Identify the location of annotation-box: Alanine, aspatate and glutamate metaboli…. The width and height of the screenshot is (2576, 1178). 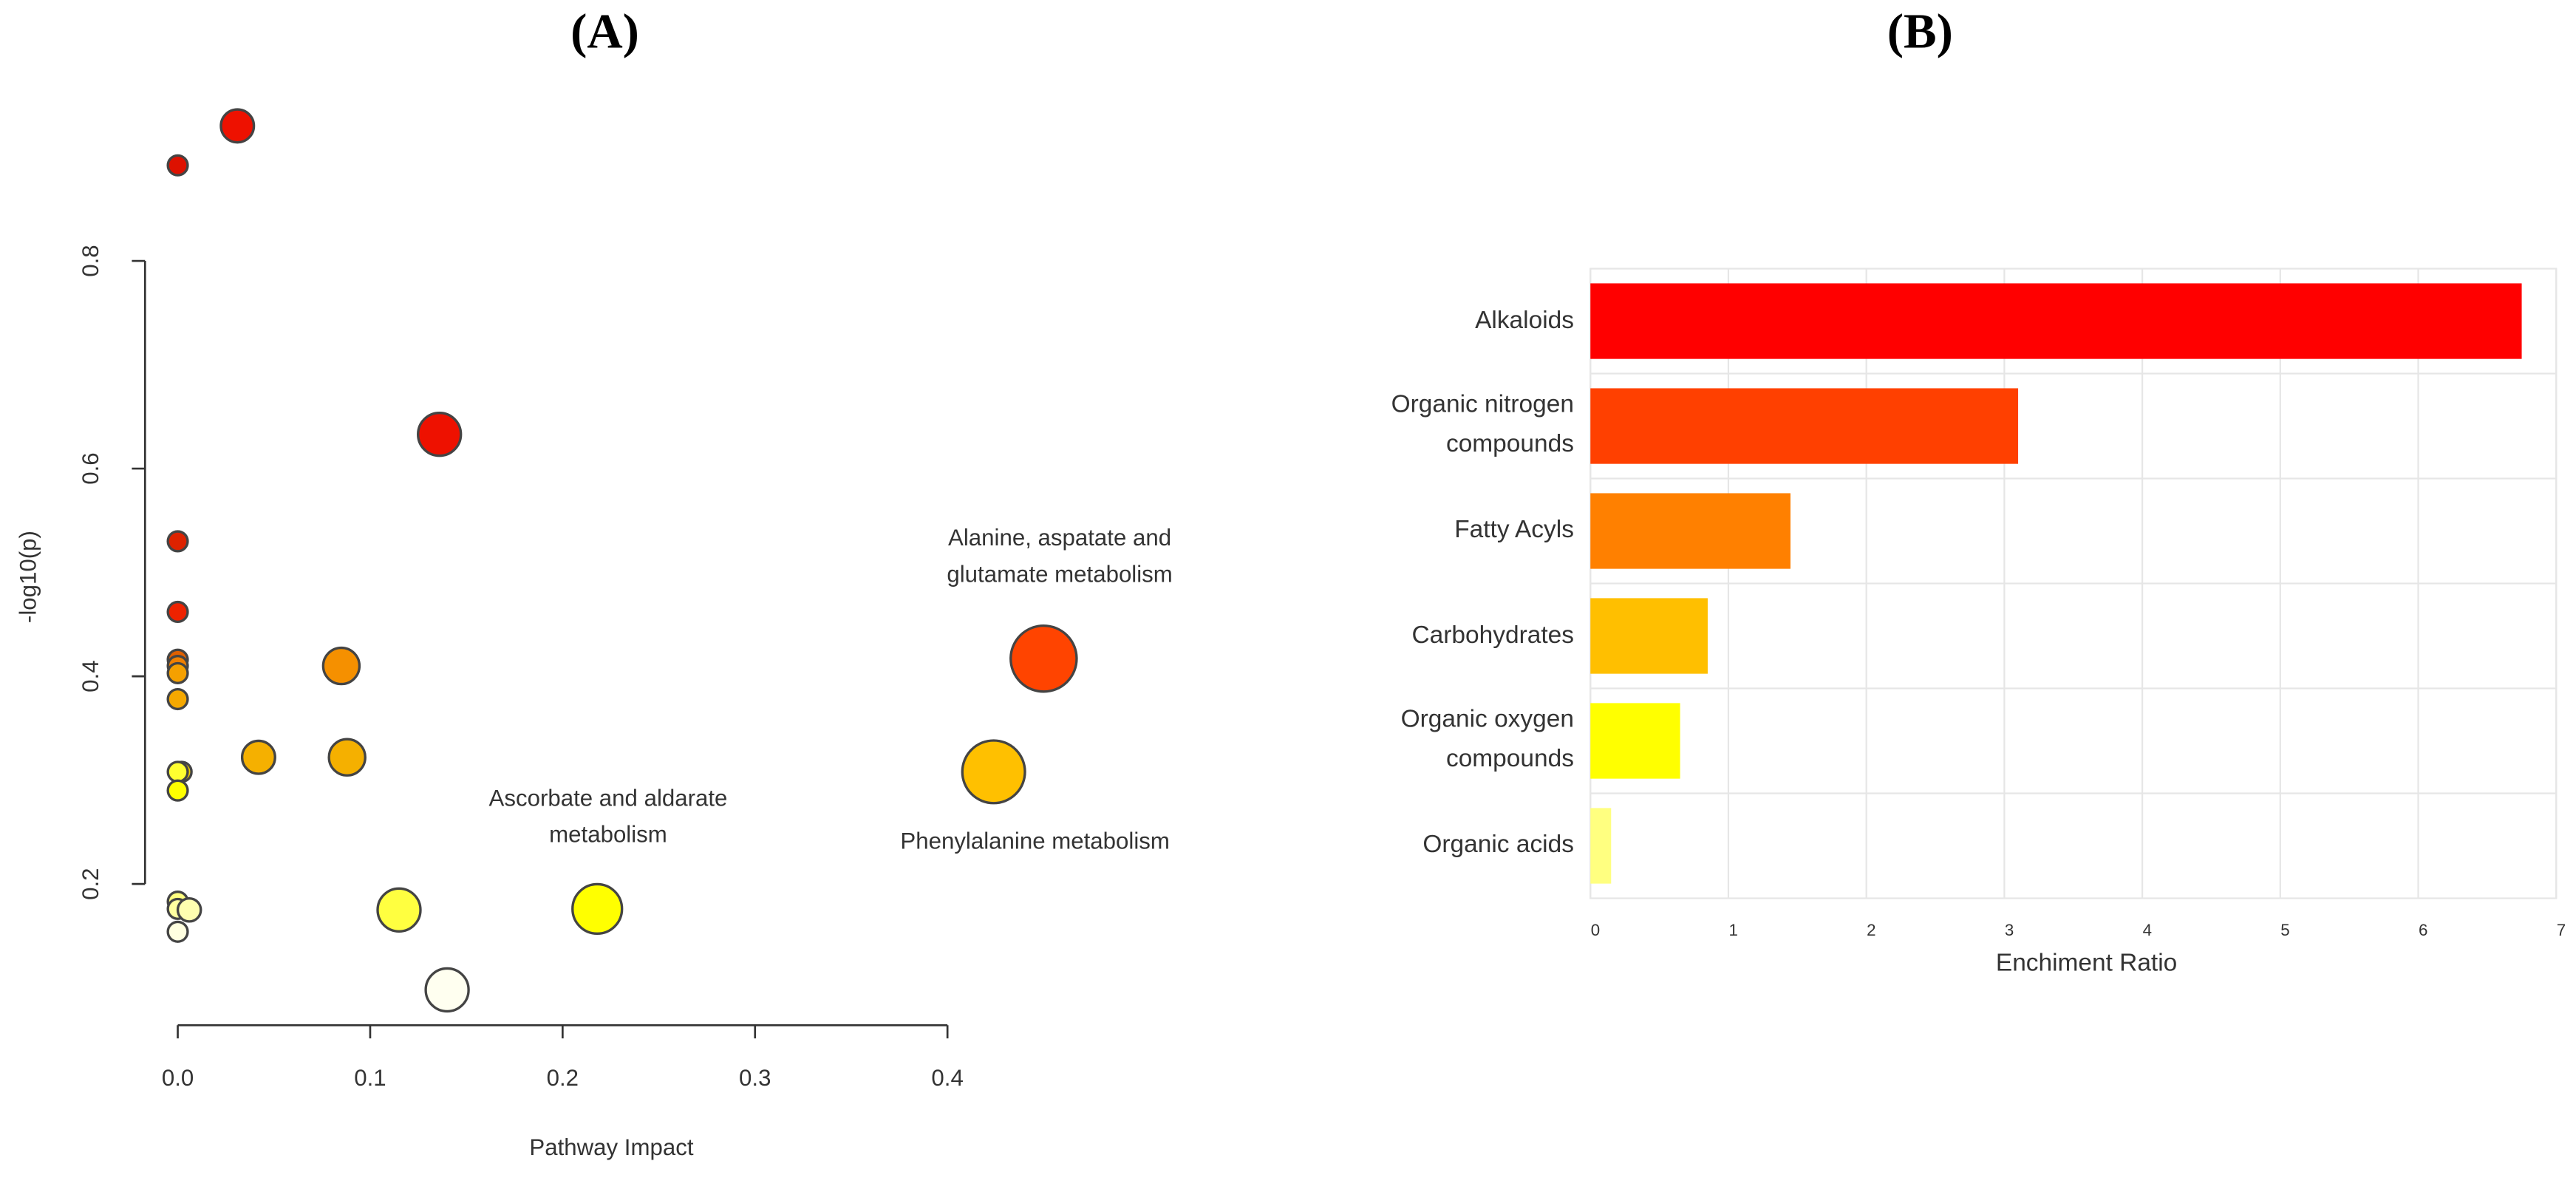
(1060, 555).